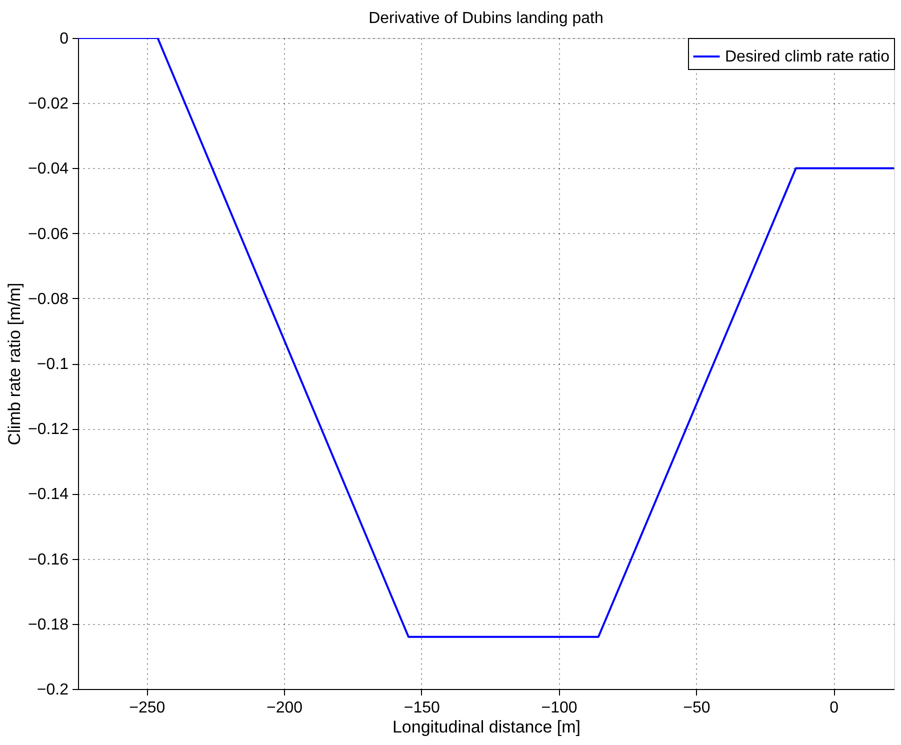 This screenshot has height=745, width=901. I want to click on x-tick-label: −50, so click(696, 708).